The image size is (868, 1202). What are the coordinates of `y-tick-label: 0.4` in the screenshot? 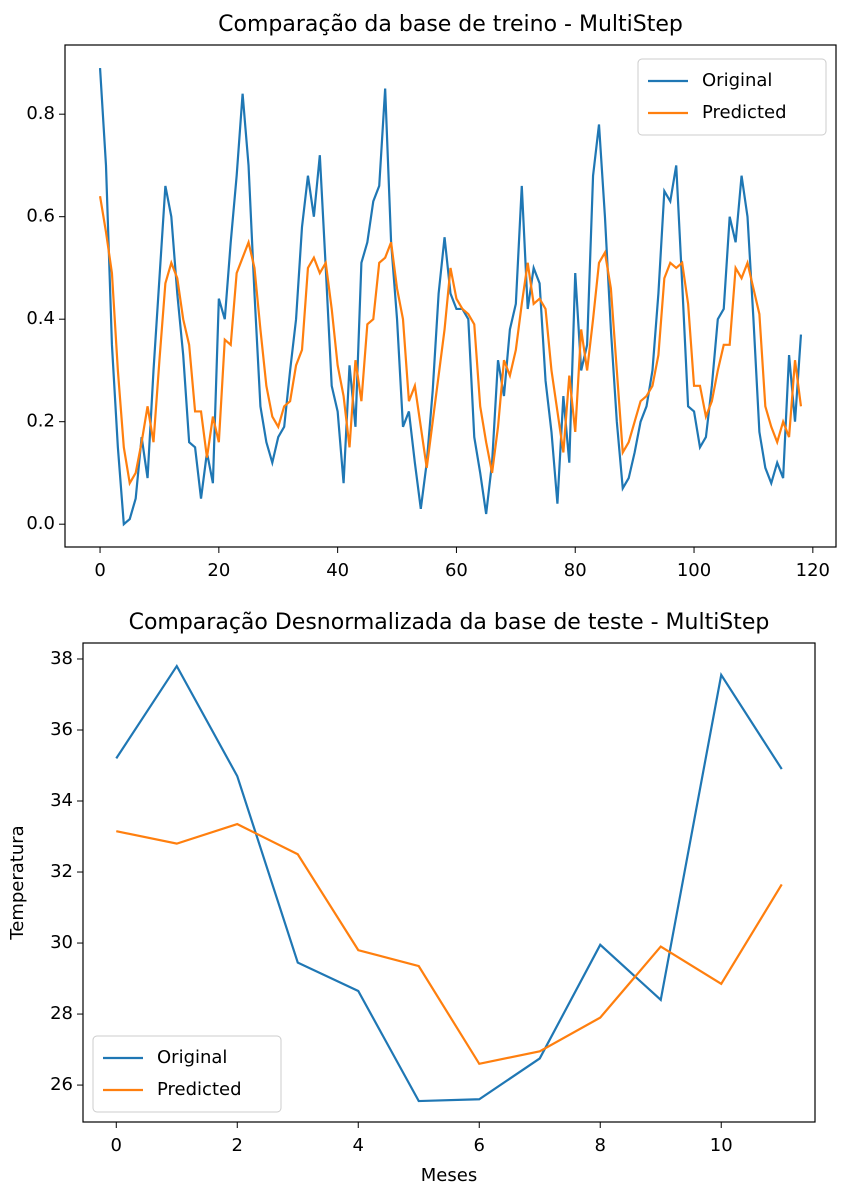 It's located at (40, 318).